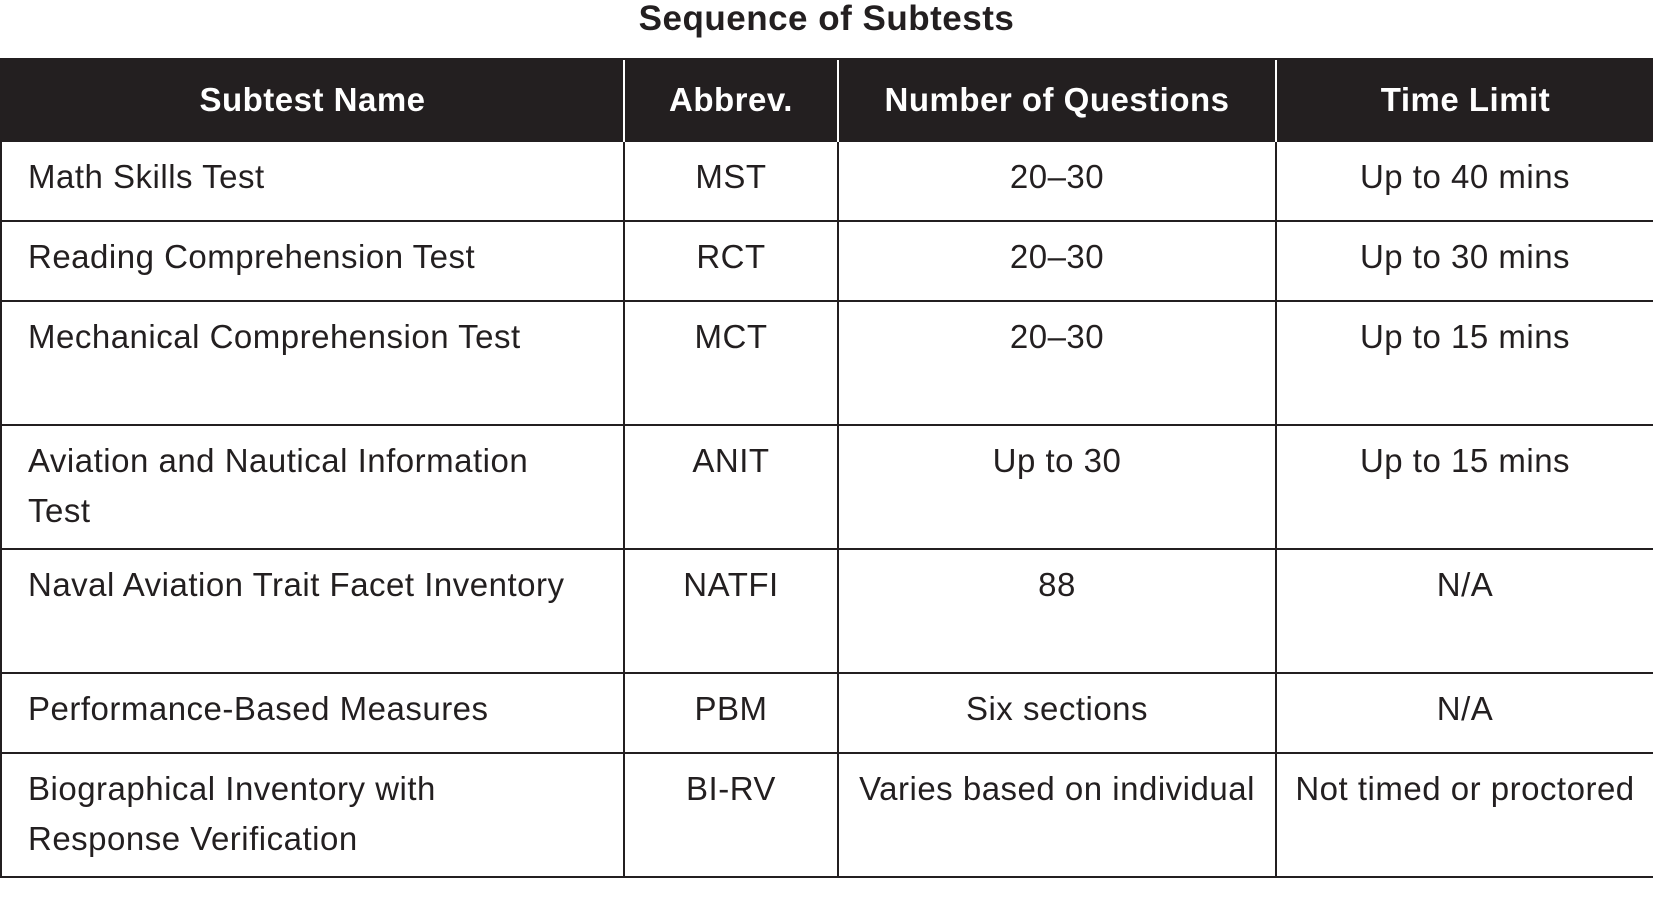 The width and height of the screenshot is (1653, 898). What do you see at coordinates (1057, 611) in the screenshot?
I see `questions-cell: 88` at bounding box center [1057, 611].